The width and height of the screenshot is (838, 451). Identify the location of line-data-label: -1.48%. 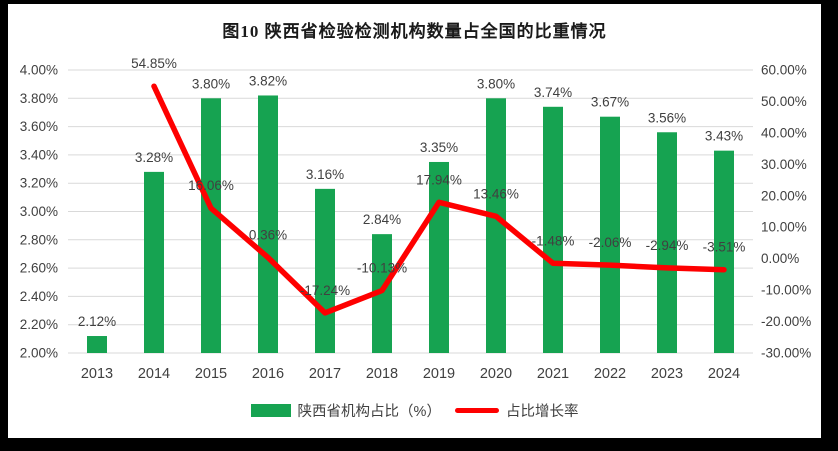
(553, 240).